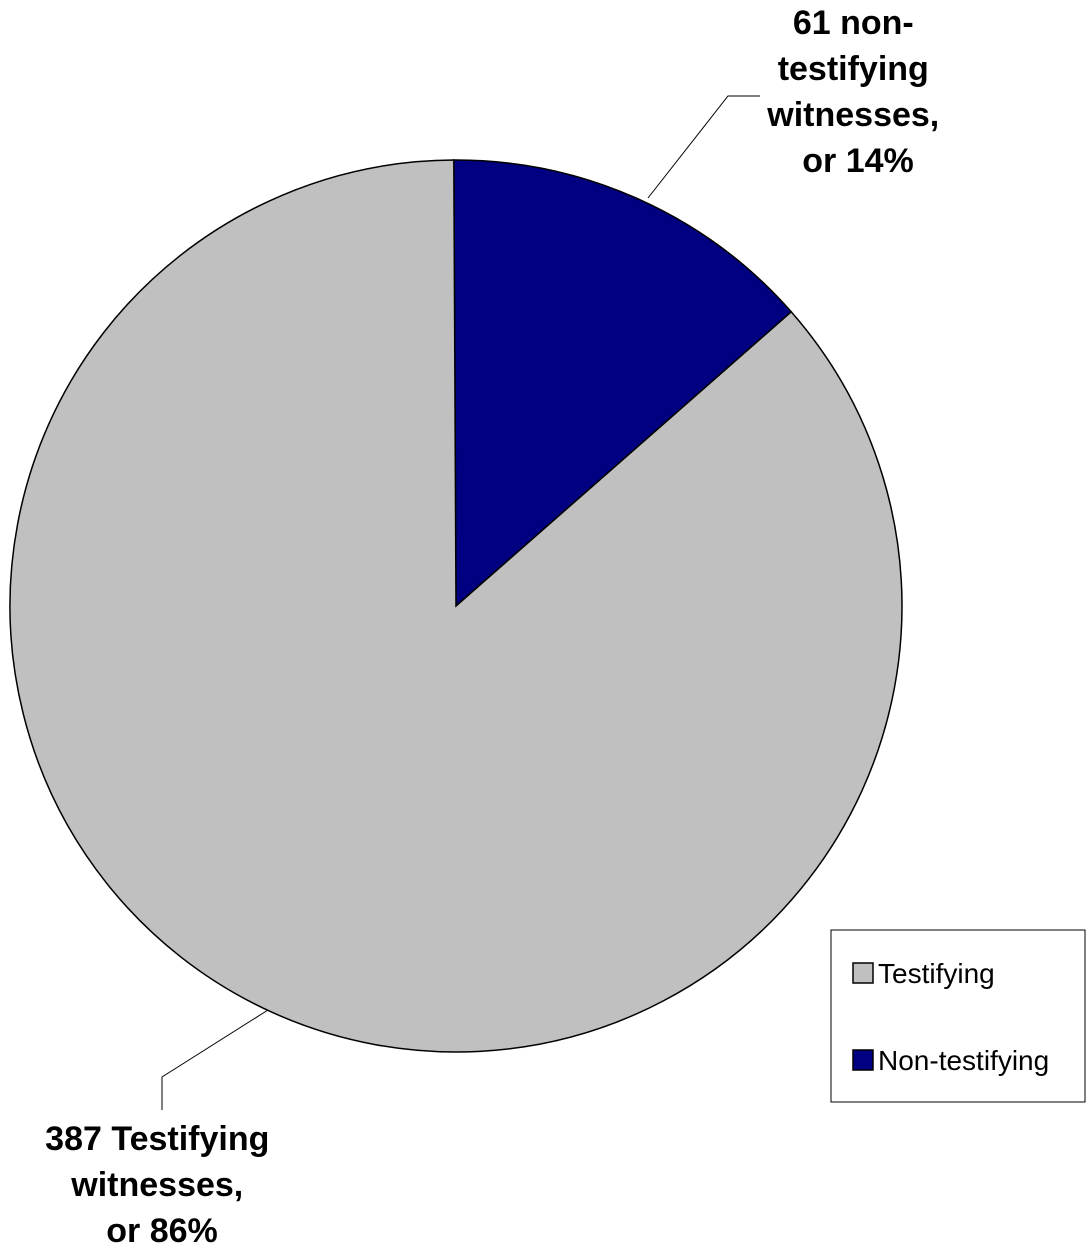  Describe the element at coordinates (863, 1060) in the screenshot. I see `legend-swatch-non-testifying` at that location.